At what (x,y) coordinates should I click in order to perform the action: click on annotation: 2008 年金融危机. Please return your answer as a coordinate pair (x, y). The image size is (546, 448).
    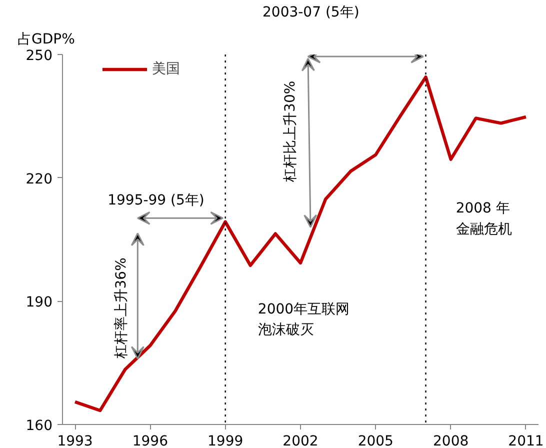
    Looking at the image, I should click on (484, 219).